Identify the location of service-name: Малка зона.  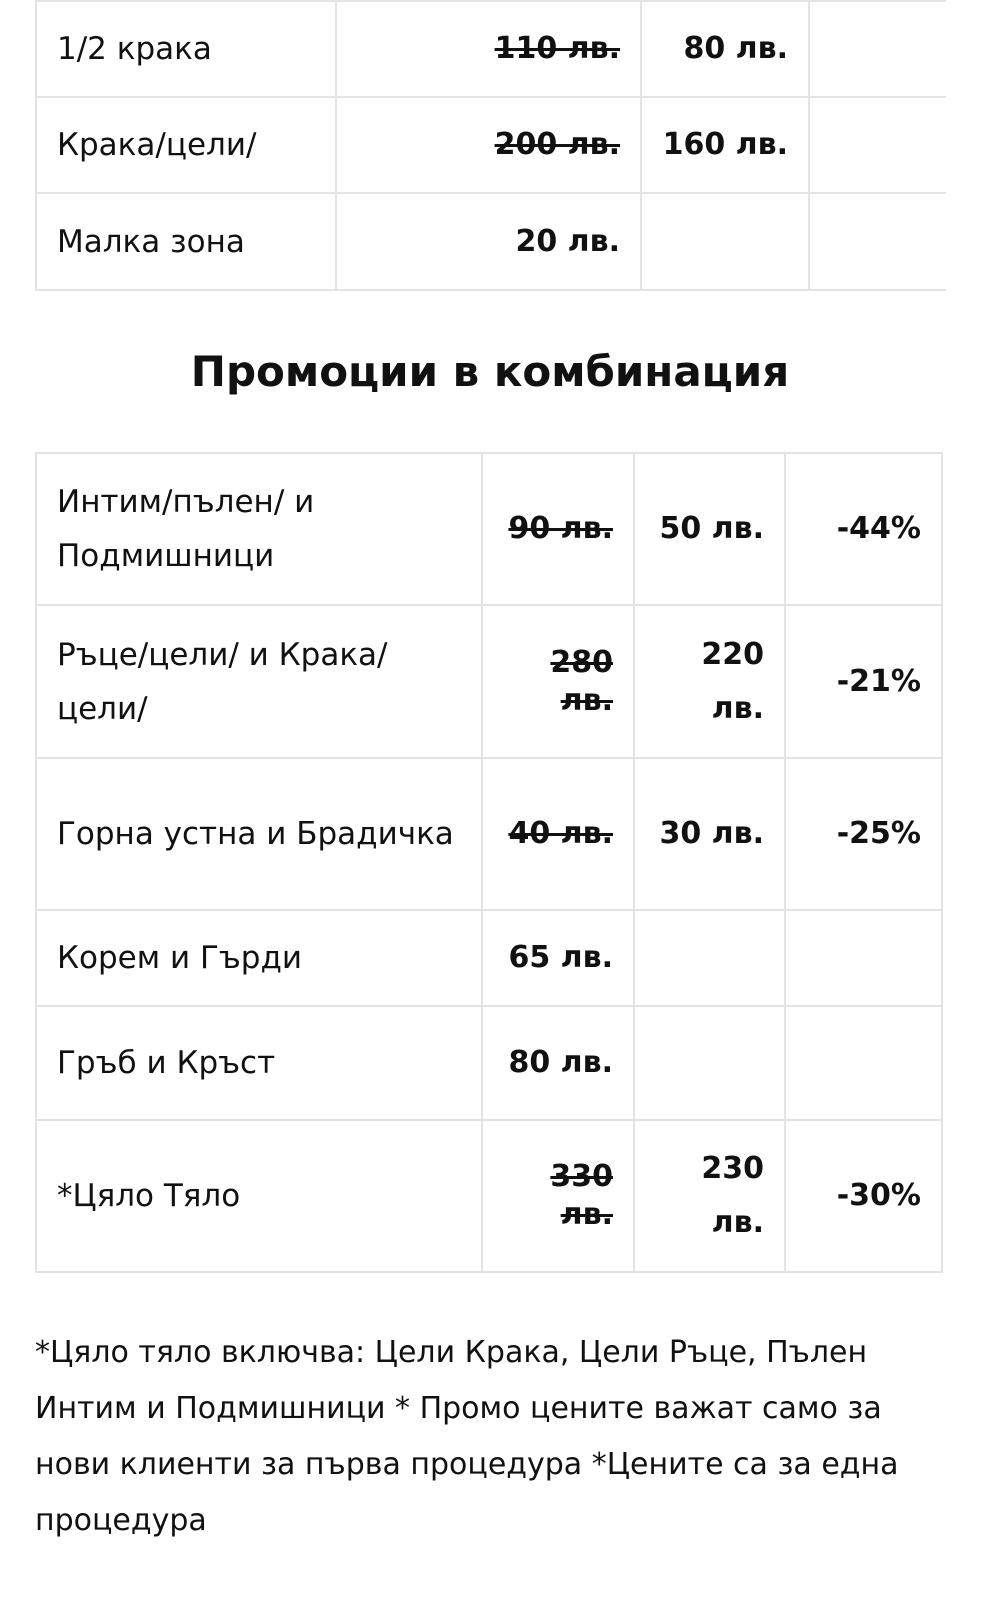
(186, 241).